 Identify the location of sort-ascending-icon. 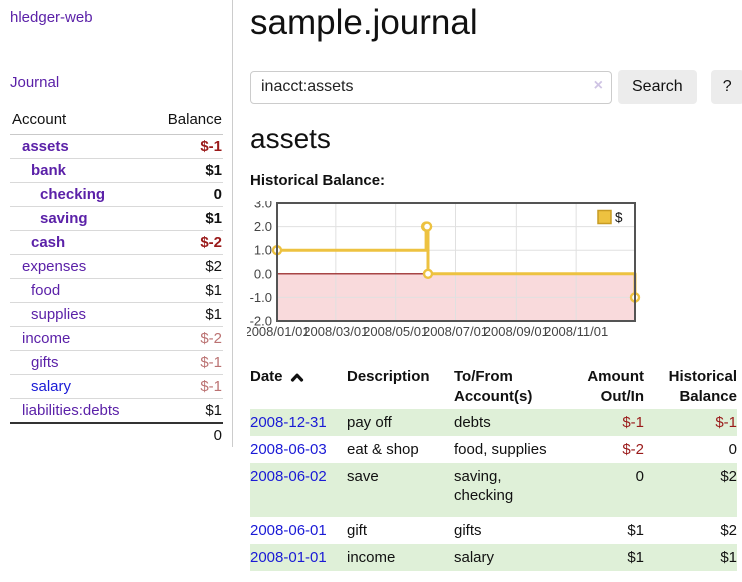
(296, 377).